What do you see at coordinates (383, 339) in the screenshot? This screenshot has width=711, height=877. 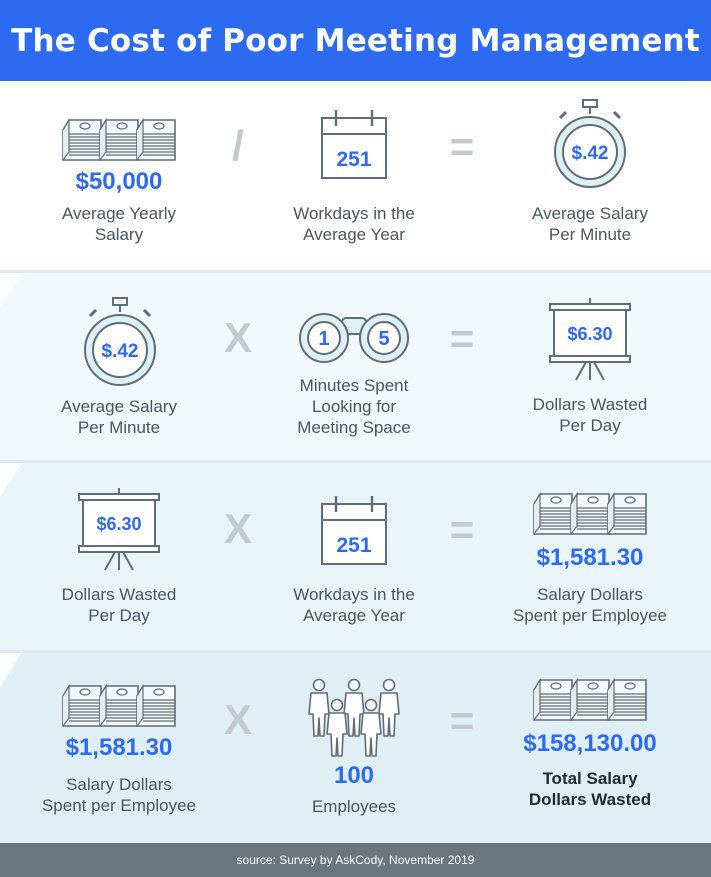 I see `binoculars-value-2: 5` at bounding box center [383, 339].